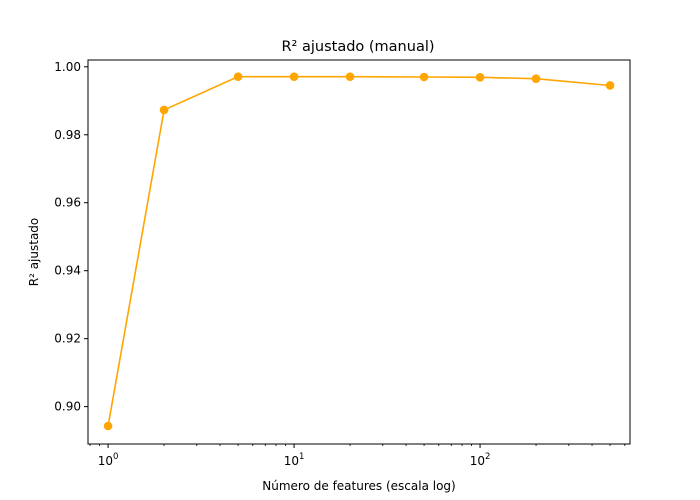 This screenshot has width=700, height=500. What do you see at coordinates (357, 47) in the screenshot?
I see `chart-title: R² ajustado (manual)` at bounding box center [357, 47].